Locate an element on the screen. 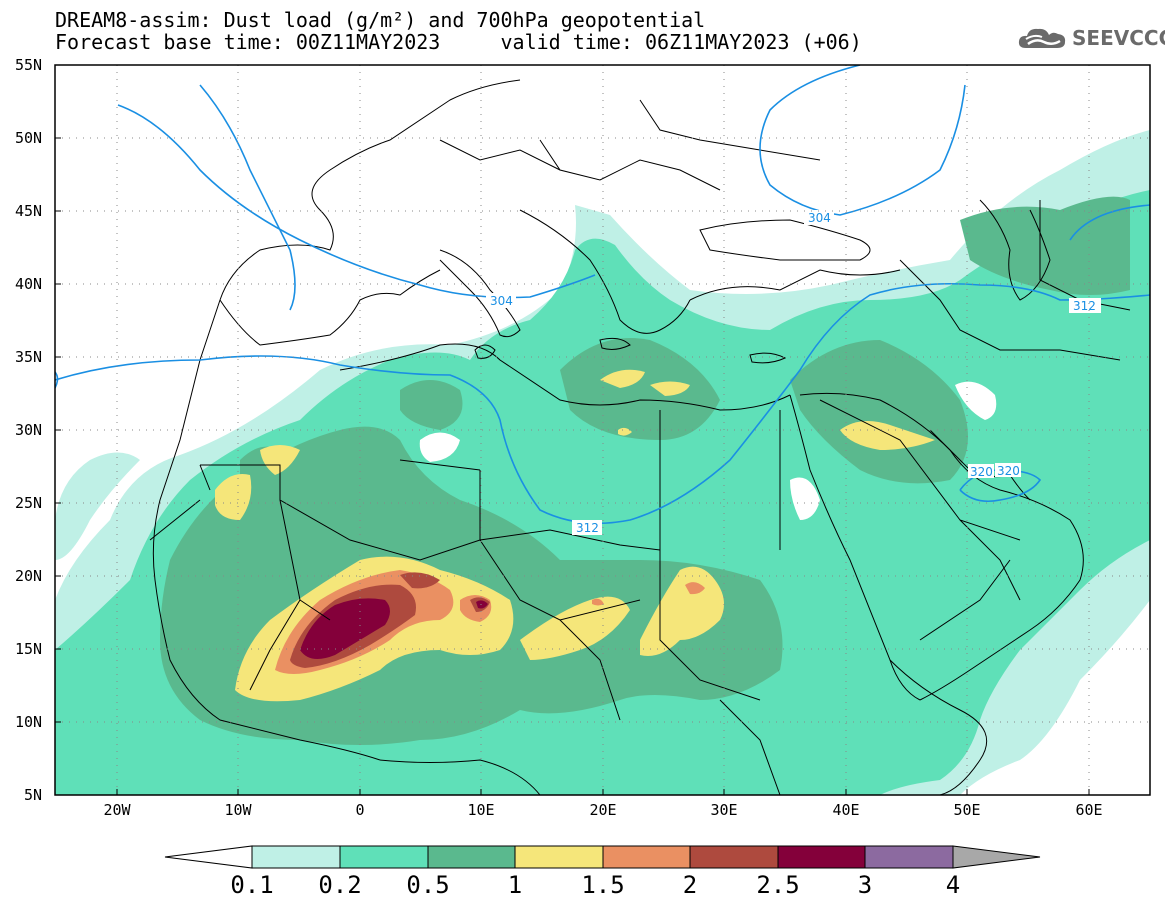  dust-clear-patches is located at coordinates (708, 450).